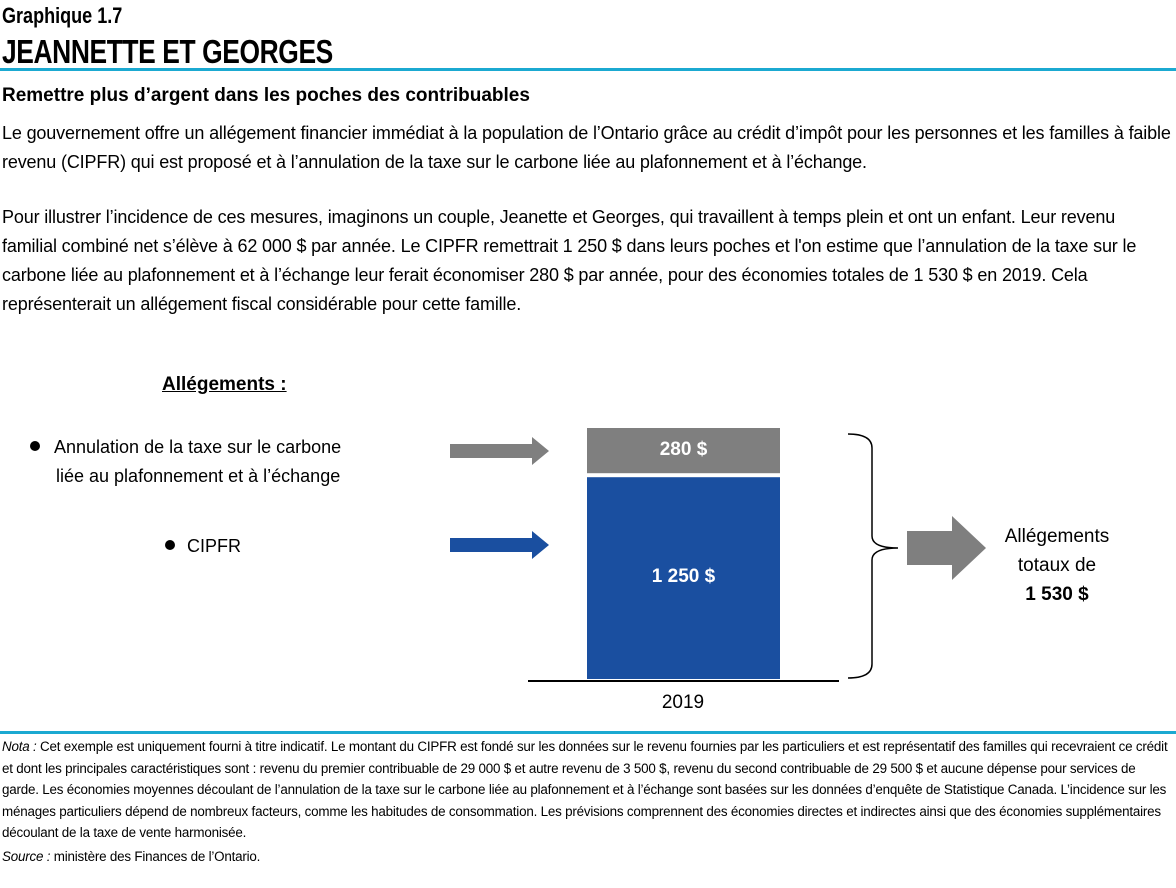  I want to click on bar-label-cipfr: 1 250 $, so click(683, 577).